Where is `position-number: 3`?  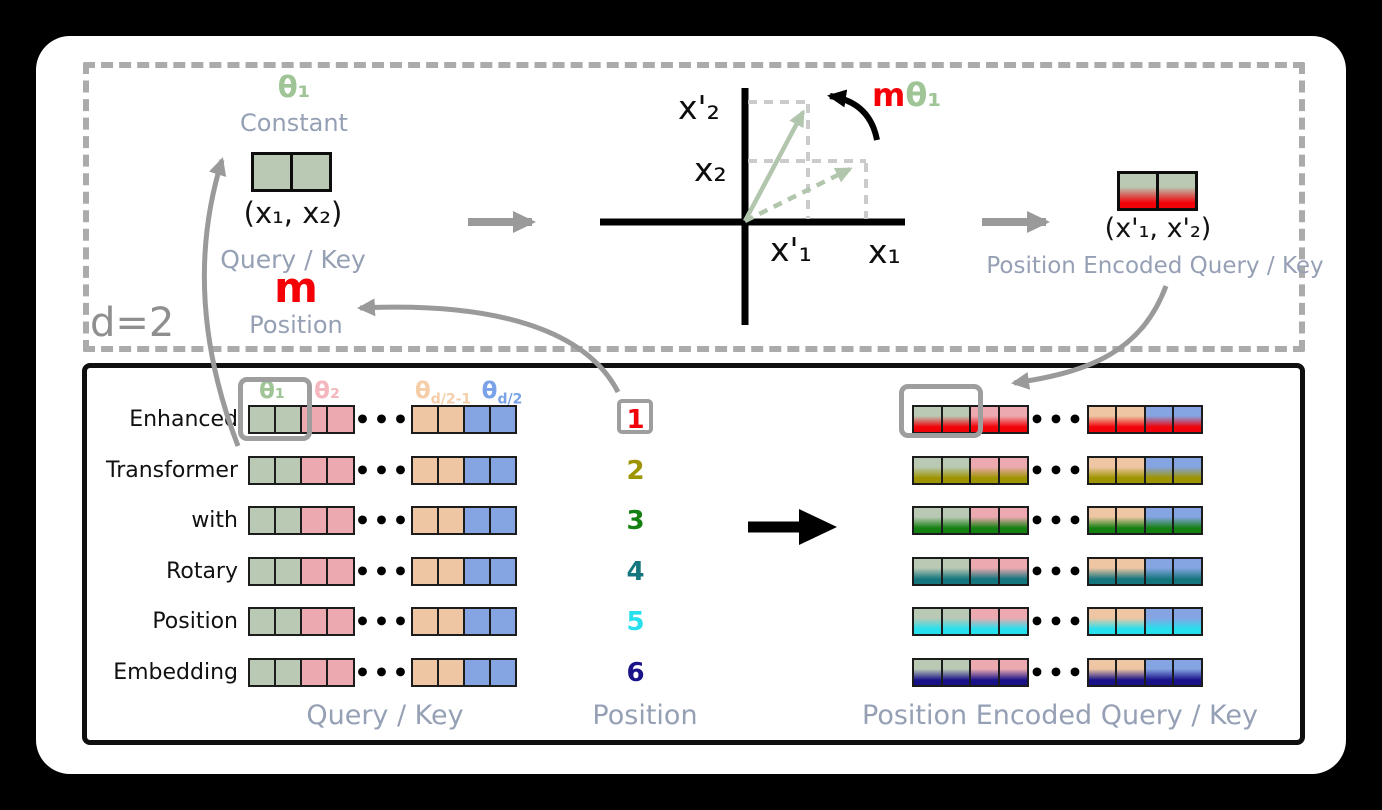 position-number: 3 is located at coordinates (635, 521).